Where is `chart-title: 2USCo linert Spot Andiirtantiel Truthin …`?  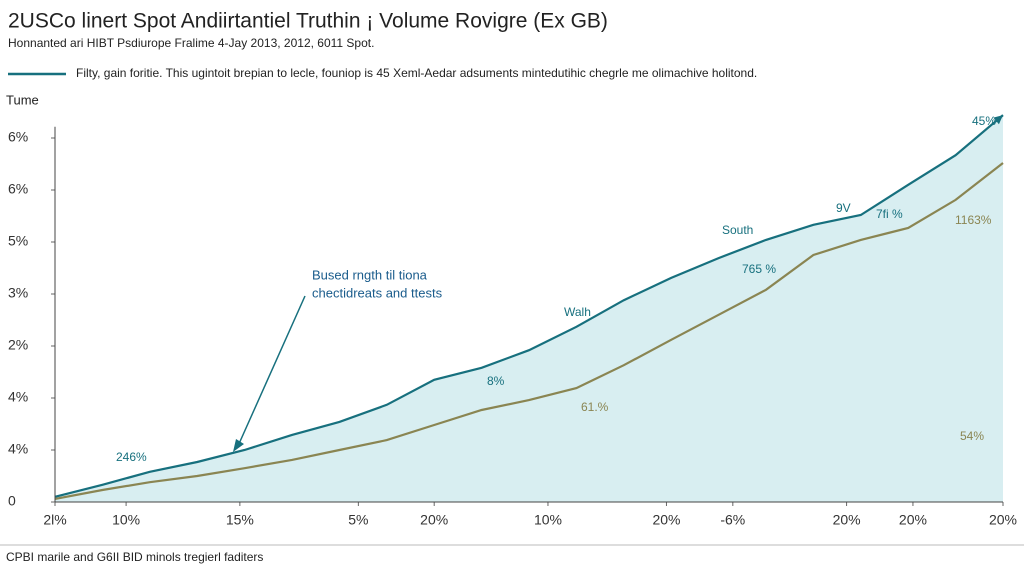 chart-title: 2USCo linert Spot Andiirtantiel Truthin … is located at coordinates (308, 21).